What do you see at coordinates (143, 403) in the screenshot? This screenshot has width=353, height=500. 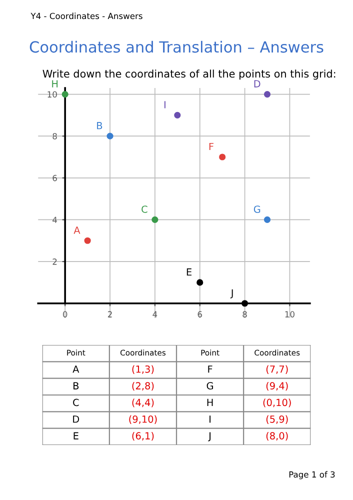 I see `text: (4,4)` at bounding box center [143, 403].